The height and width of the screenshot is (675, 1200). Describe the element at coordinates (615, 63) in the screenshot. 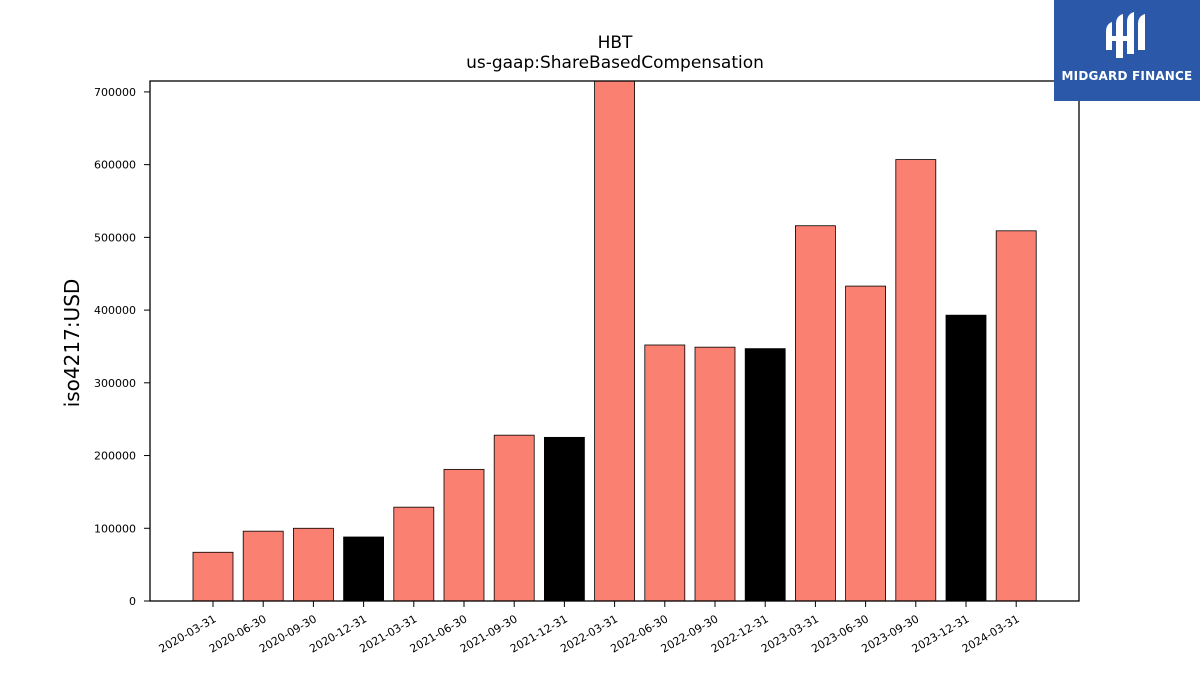

I see `chart-subtitle: us-gaap:ShareBasedCompensation` at that location.